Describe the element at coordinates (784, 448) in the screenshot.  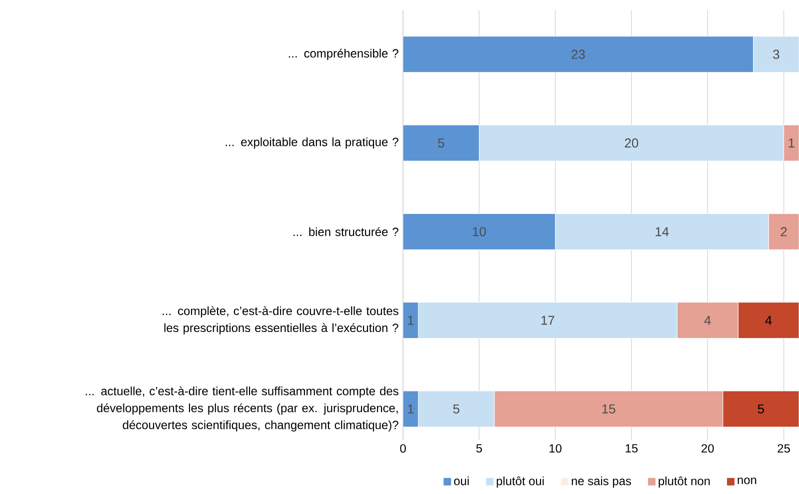
I see `x-tick-label: 25` at that location.